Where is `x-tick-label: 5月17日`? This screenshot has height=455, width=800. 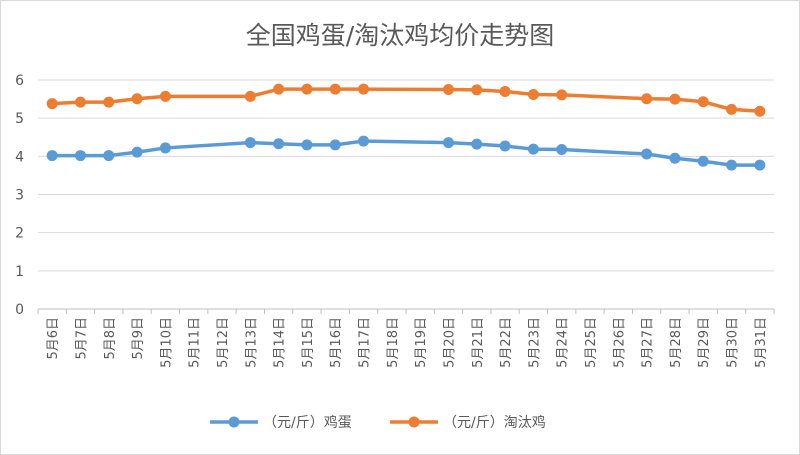
x-tick-label: 5月17日 is located at coordinates (365, 342).